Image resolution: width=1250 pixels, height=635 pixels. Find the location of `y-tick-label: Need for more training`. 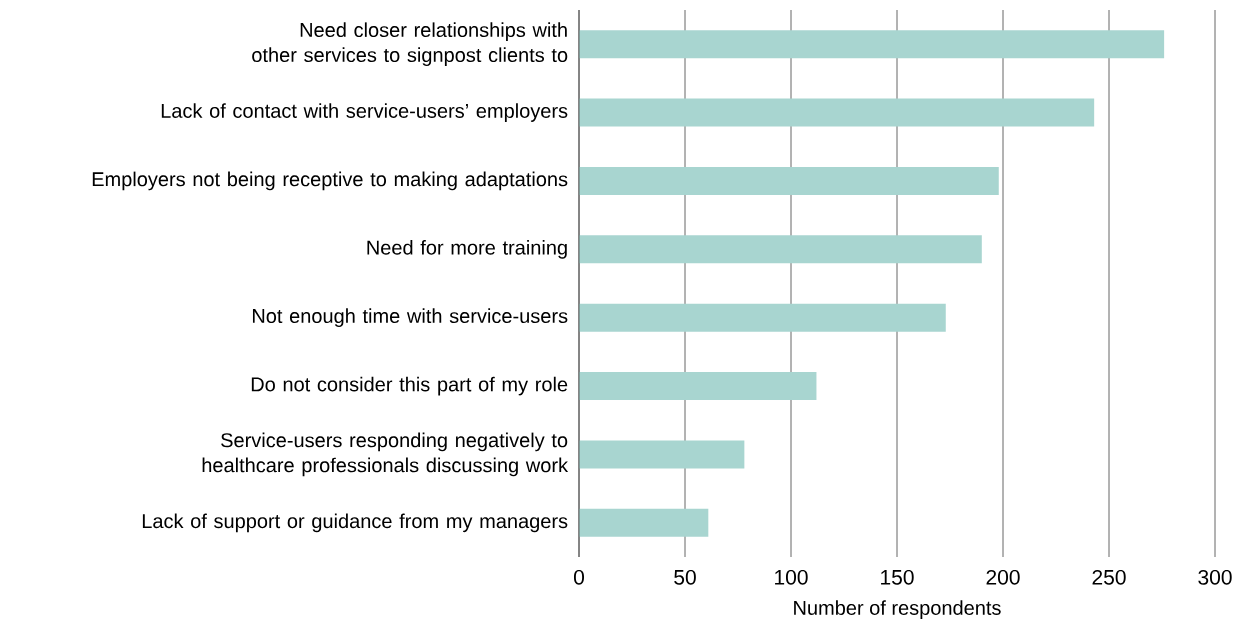

y-tick-label: Need for more training is located at coordinates (467, 249).